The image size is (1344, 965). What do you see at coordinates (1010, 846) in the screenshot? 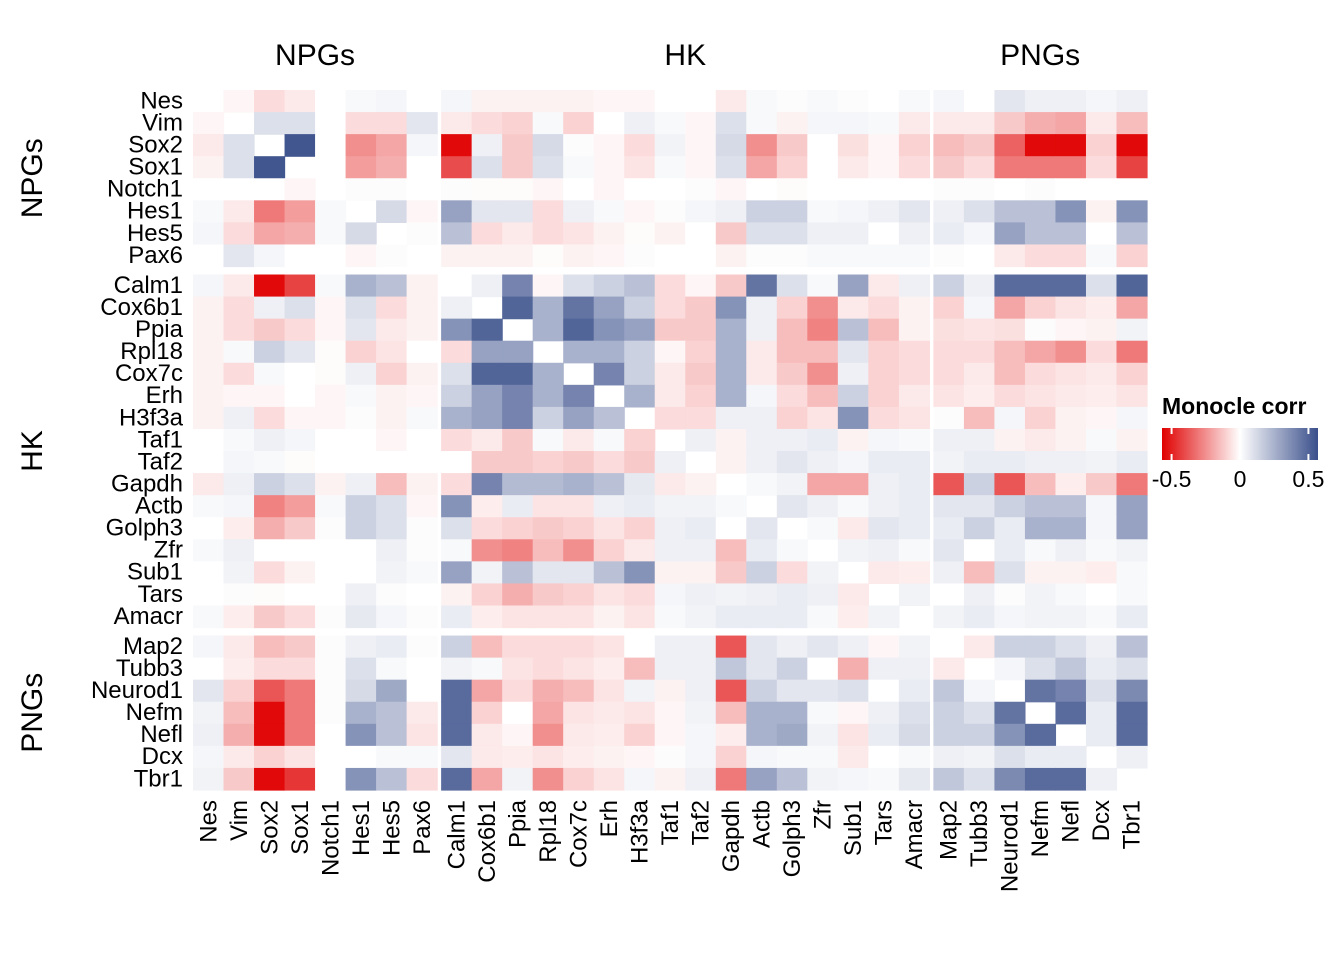
I see `column-label: Neurod1` at bounding box center [1010, 846].